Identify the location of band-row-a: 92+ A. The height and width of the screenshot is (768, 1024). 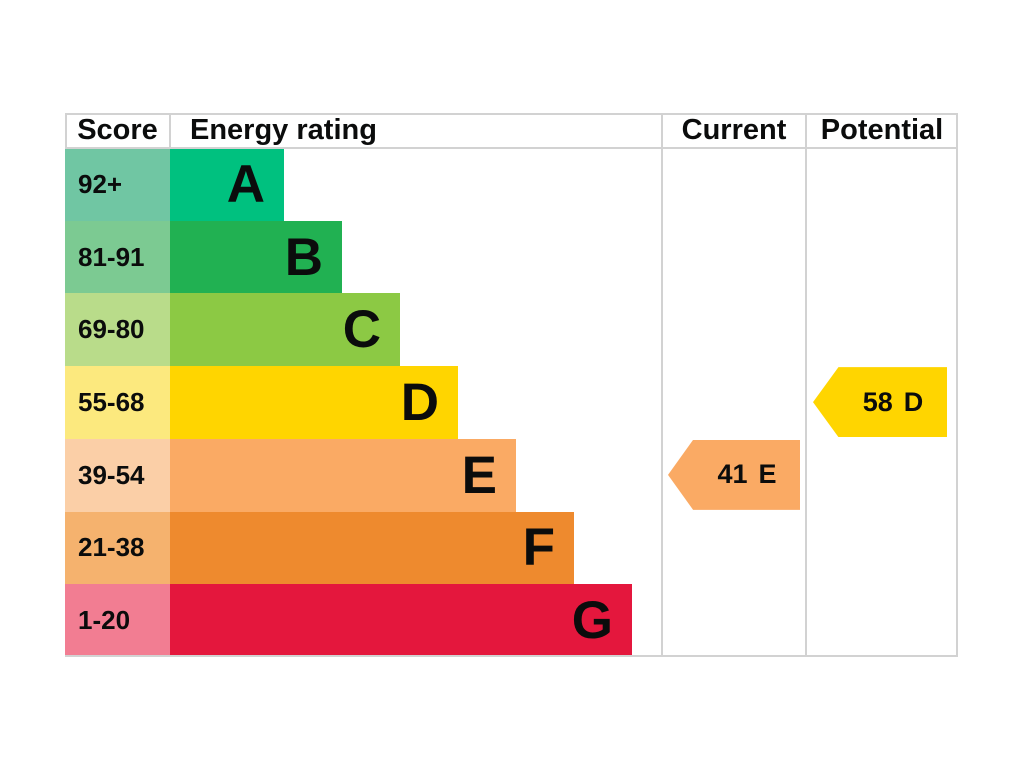
(363, 184).